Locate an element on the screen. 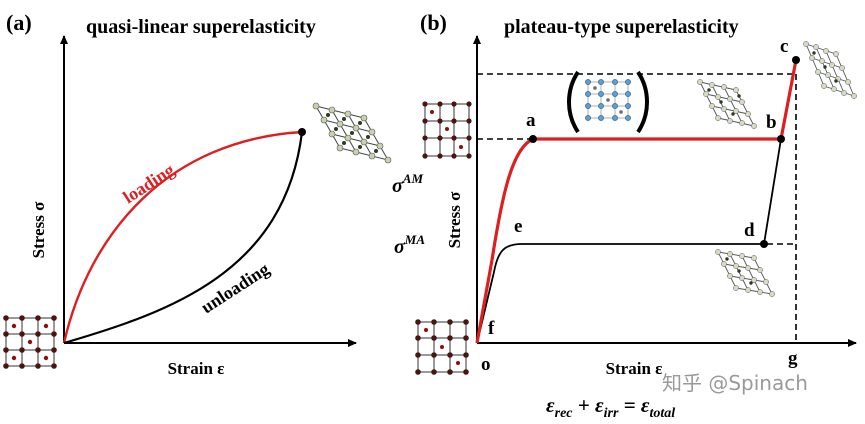  point-b-label: b is located at coordinates (771, 122).